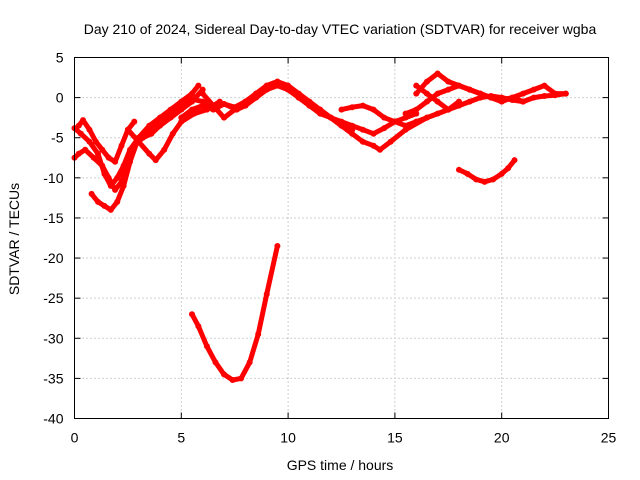  Describe the element at coordinates (609, 438) in the screenshot. I see `x-tick-label: 25` at that location.